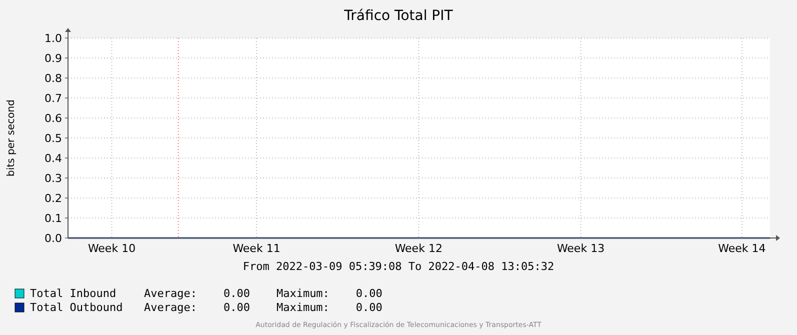 This screenshot has width=797, height=335. What do you see at coordinates (742, 248) in the screenshot?
I see `x-tick-label: Week 14` at bounding box center [742, 248].